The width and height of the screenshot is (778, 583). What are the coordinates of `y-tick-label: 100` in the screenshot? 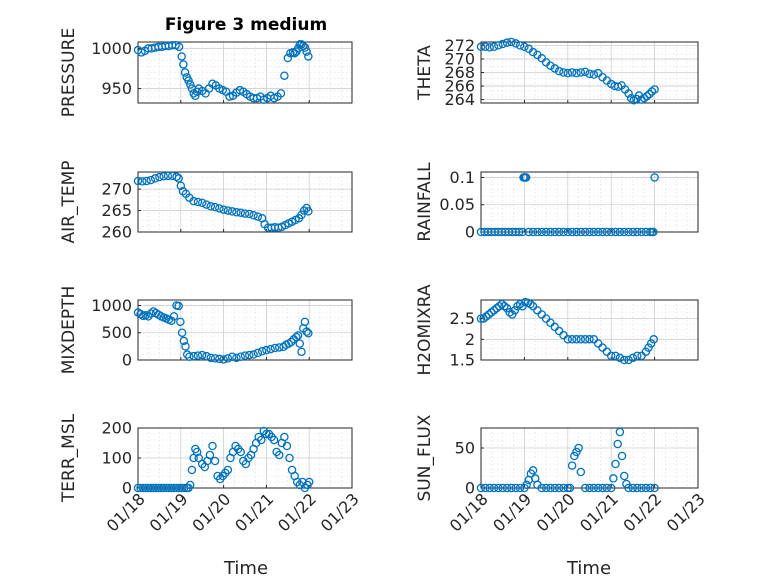 It's located at (116, 458).